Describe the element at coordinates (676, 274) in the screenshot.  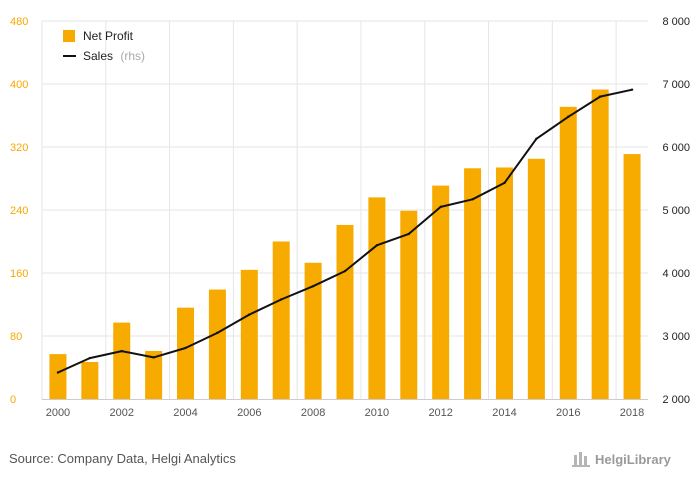
I see `y-tick-label-right: 4 000` at that location.